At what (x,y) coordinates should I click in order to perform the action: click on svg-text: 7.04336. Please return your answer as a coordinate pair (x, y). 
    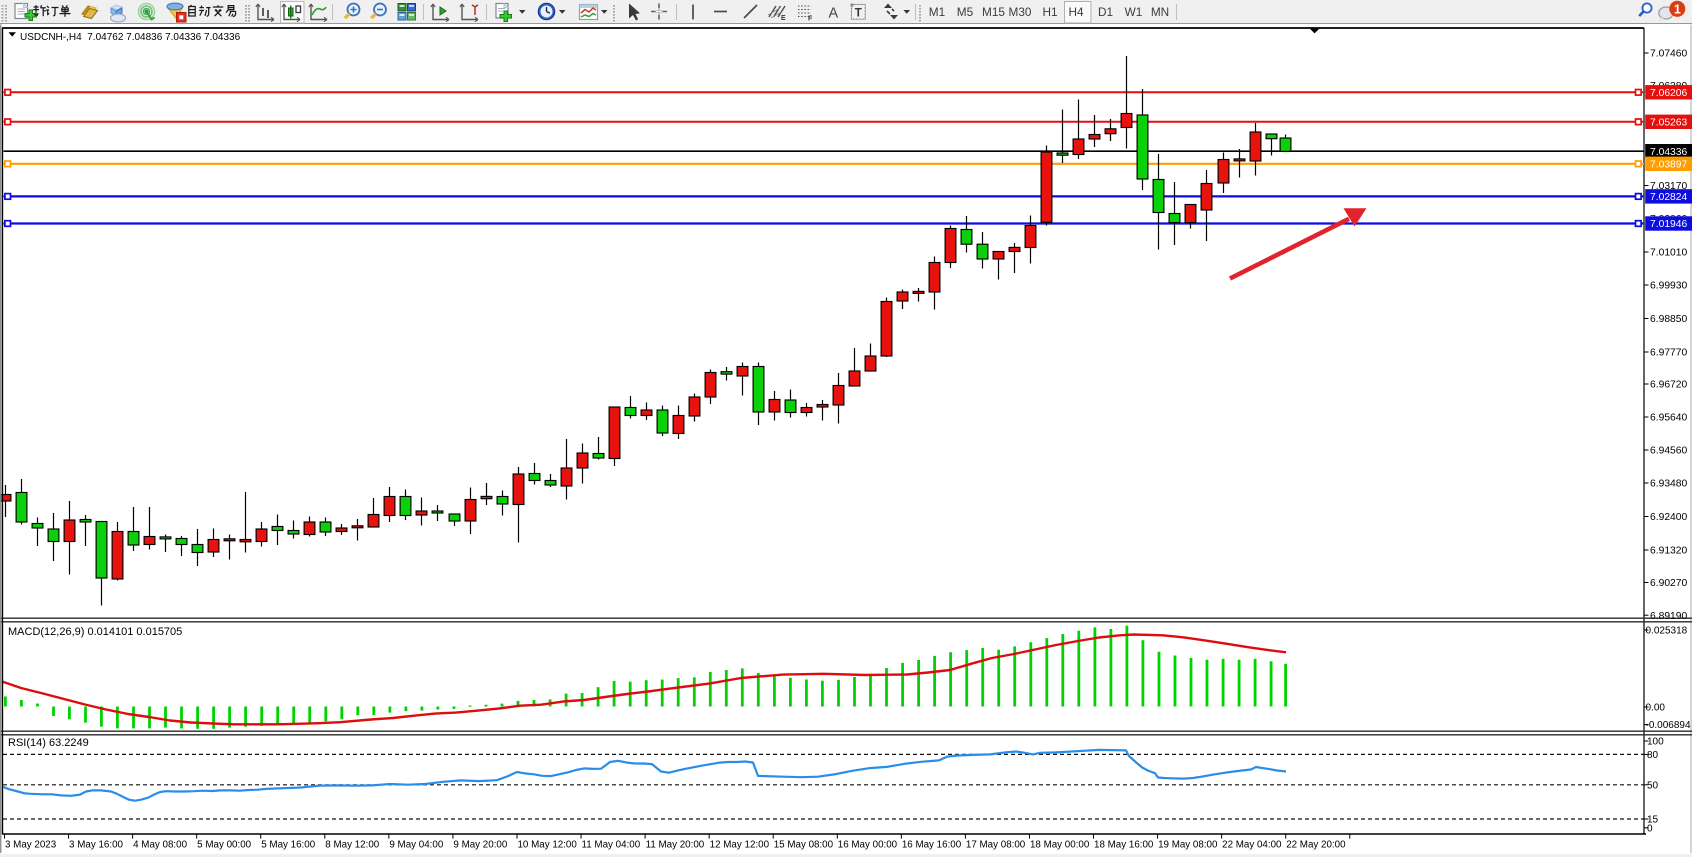
    Looking at the image, I should click on (1668, 152).